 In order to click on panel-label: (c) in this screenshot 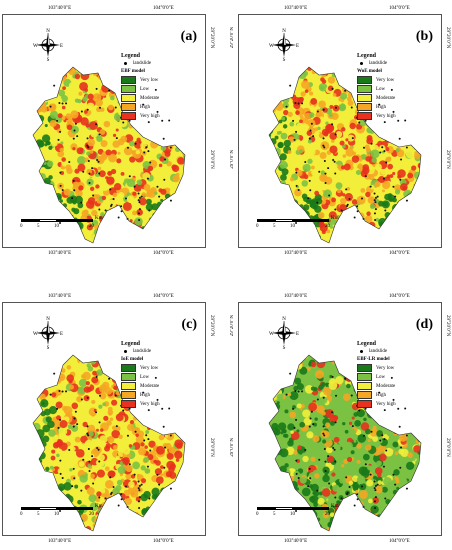, I will do `click(189, 324)`.